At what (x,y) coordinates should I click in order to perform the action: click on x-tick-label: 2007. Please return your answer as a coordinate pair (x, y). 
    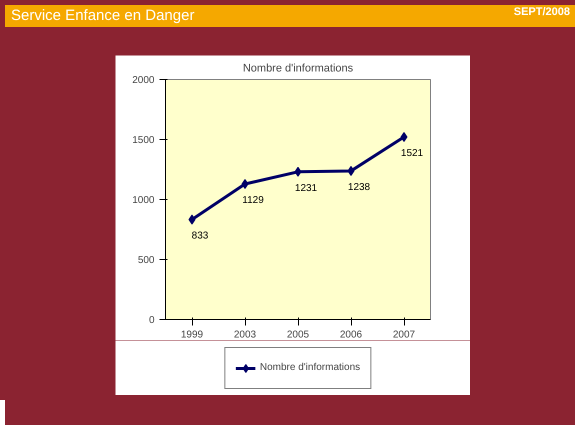
    Looking at the image, I should click on (404, 335).